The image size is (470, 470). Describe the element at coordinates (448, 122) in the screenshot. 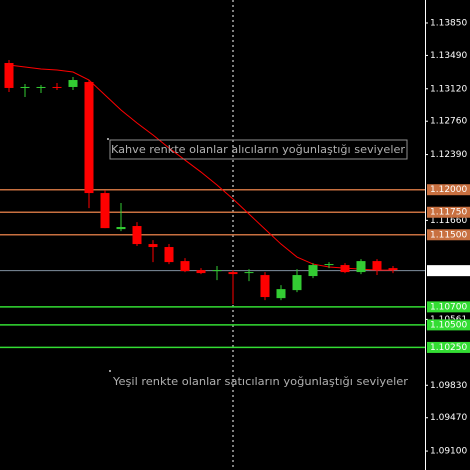

I see `y-tick-label: 1.12760` at that location.